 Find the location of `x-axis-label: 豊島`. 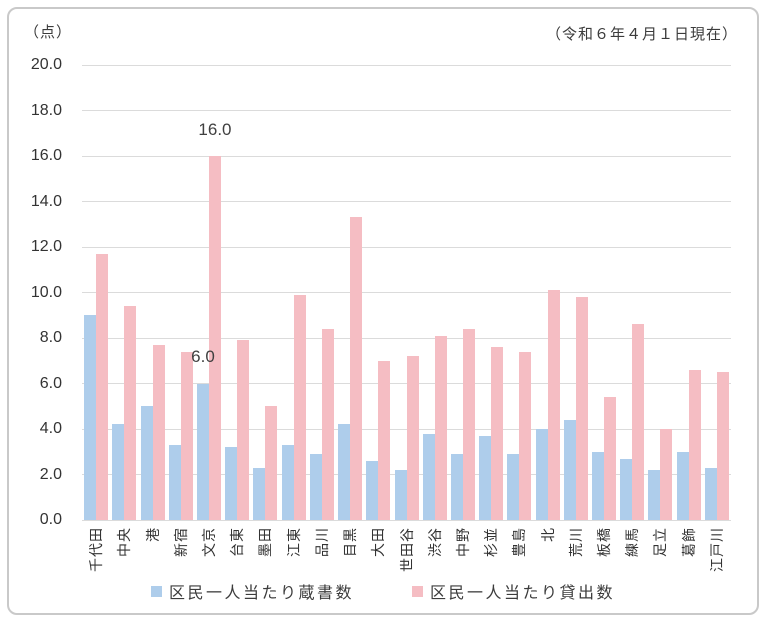

x-axis-label: 豊島 is located at coordinates (519, 542).